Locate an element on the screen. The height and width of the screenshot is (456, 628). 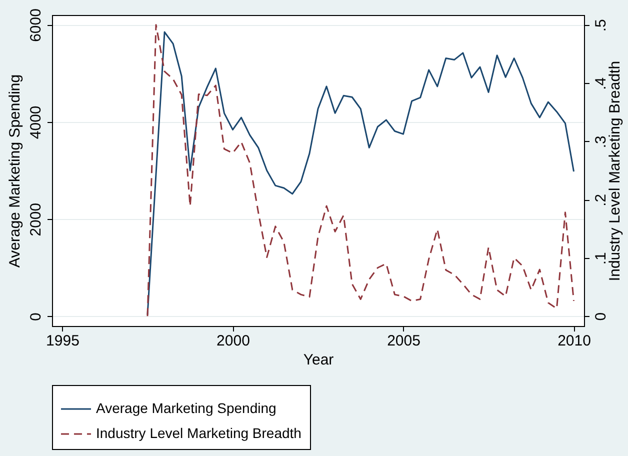
y2-axis-title: Industry Level Marketing Breadth is located at coordinates (615, 171).